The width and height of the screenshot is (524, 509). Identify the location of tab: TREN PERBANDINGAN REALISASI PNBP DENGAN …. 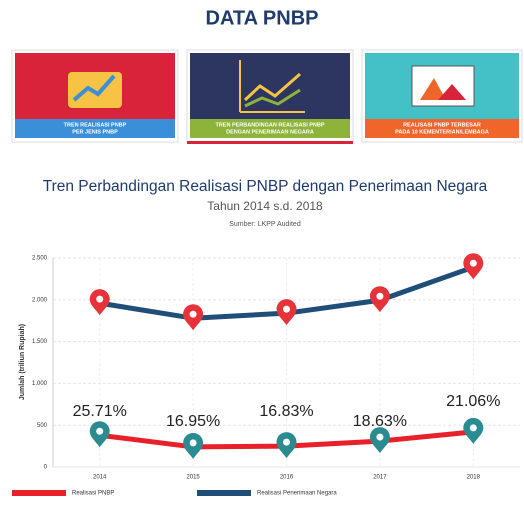
(270, 96).